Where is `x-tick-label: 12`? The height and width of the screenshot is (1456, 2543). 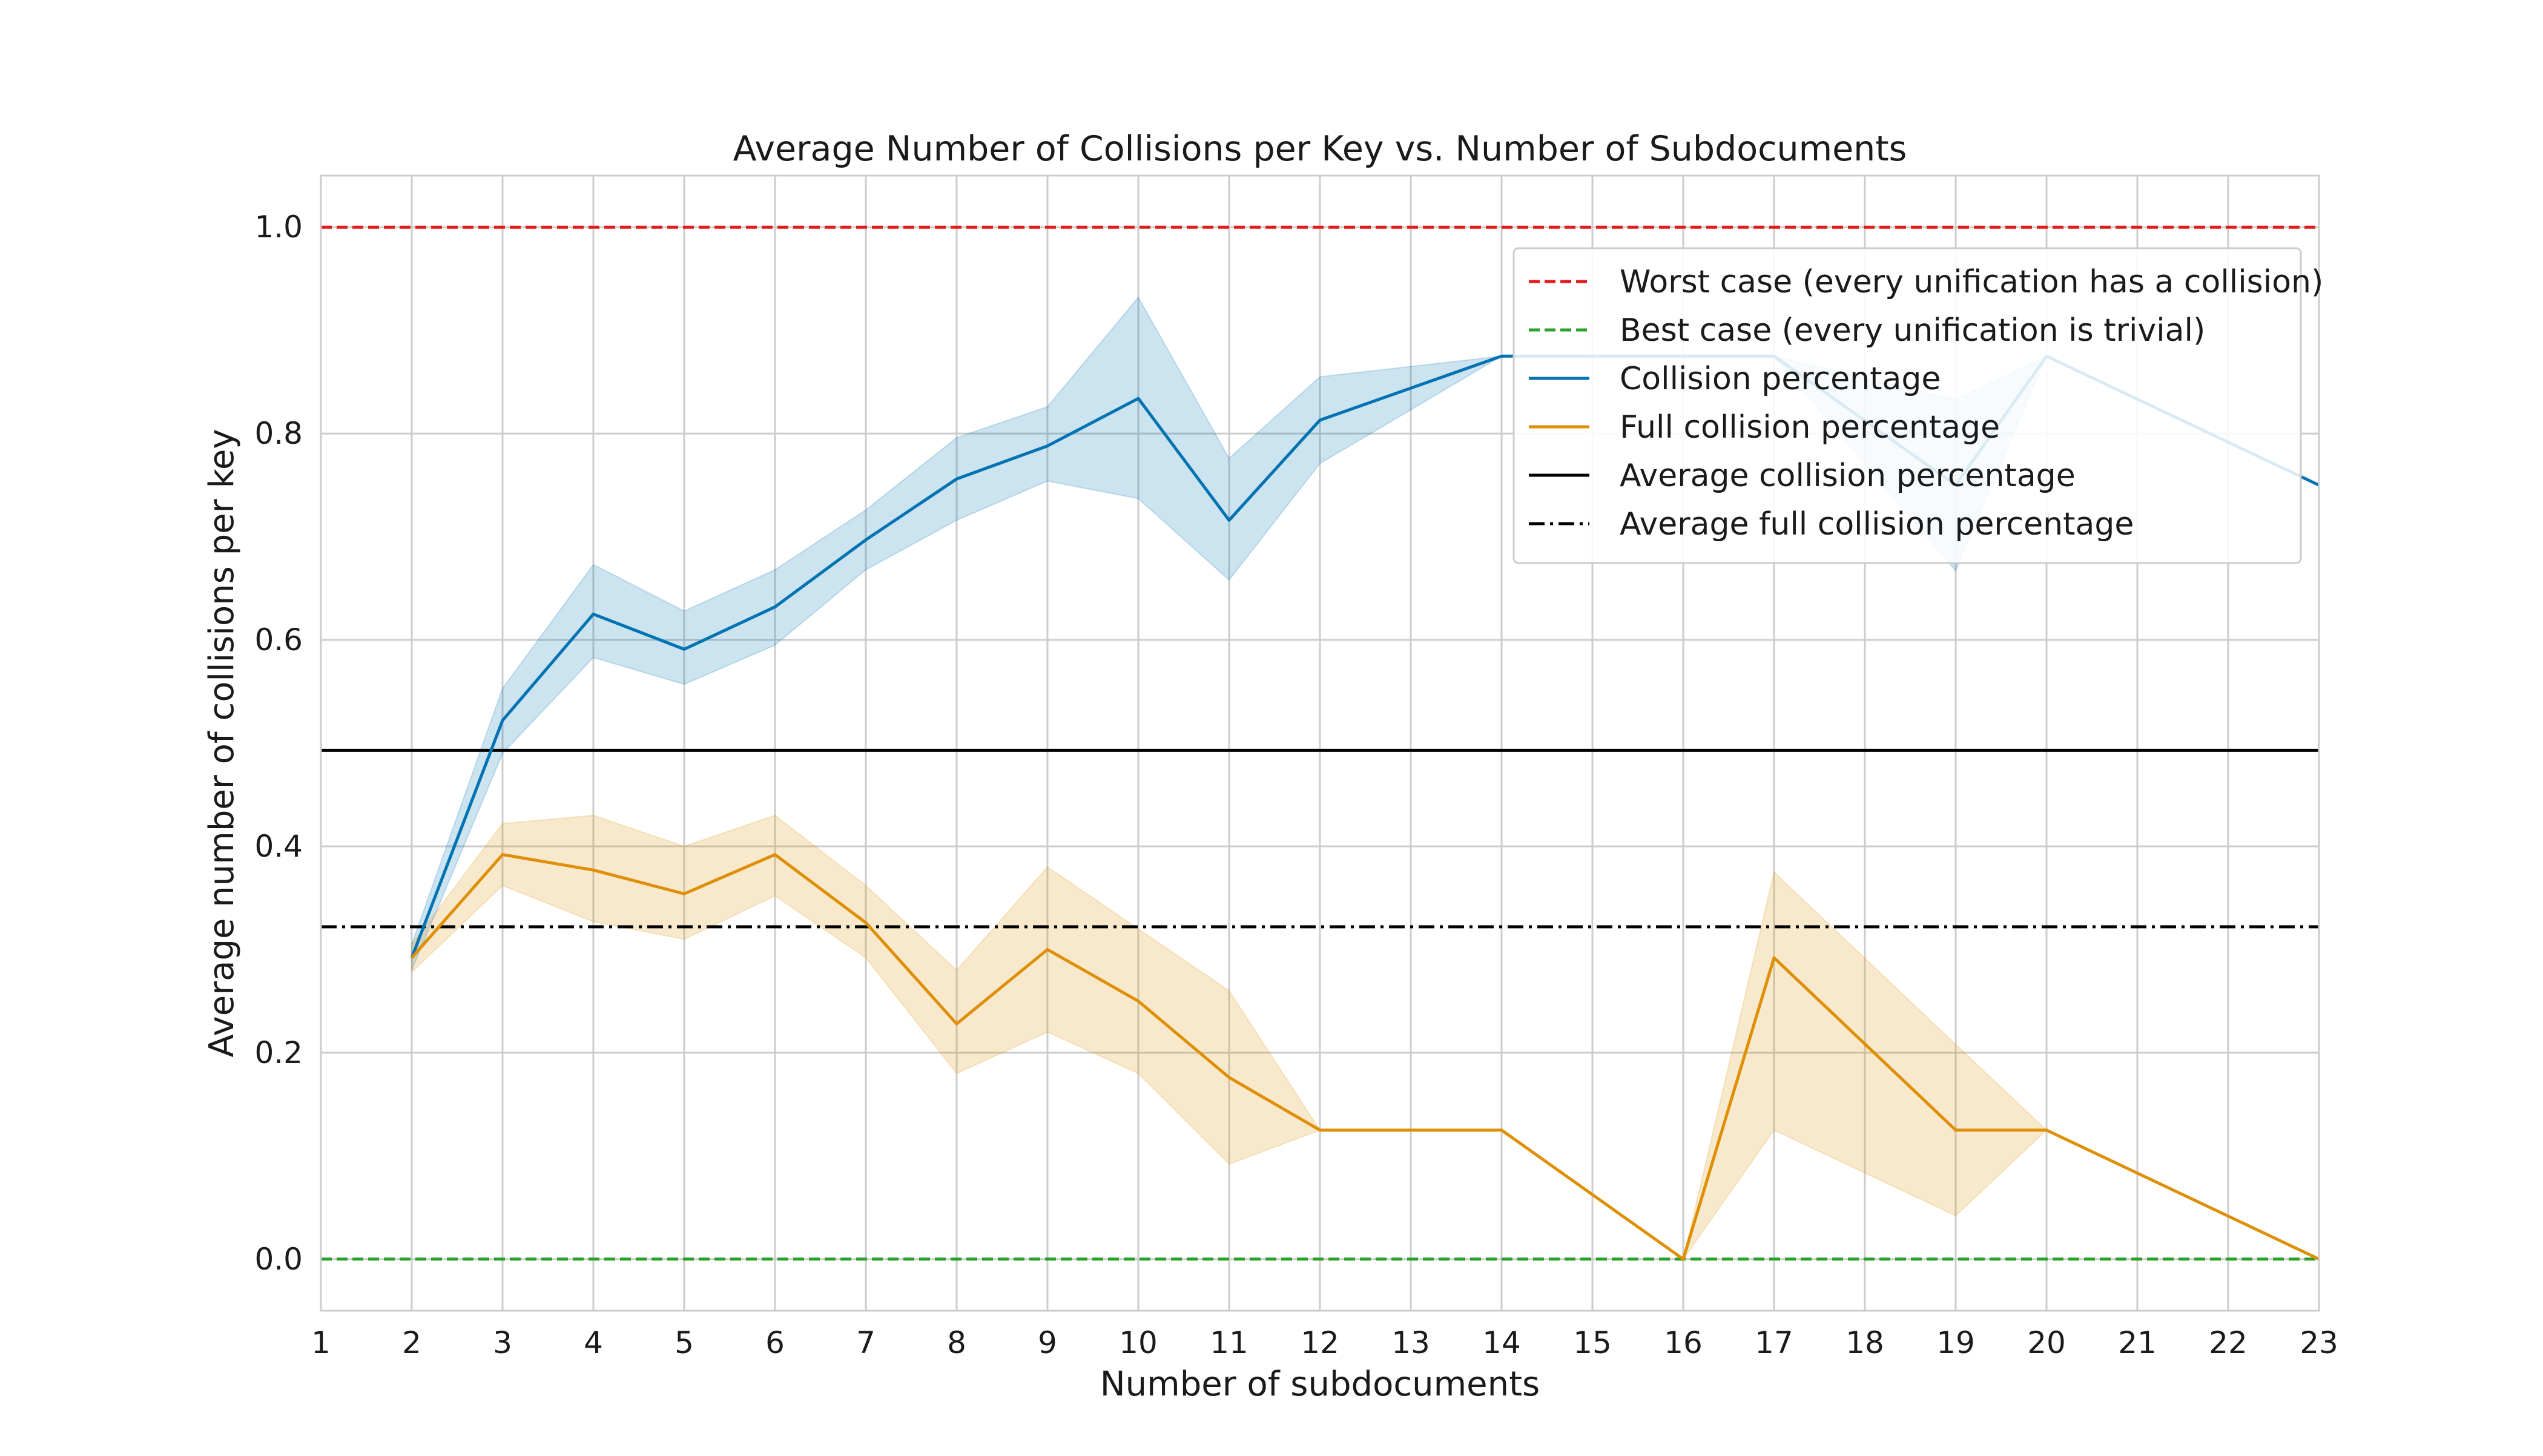 x-tick-label: 12 is located at coordinates (1320, 1342).